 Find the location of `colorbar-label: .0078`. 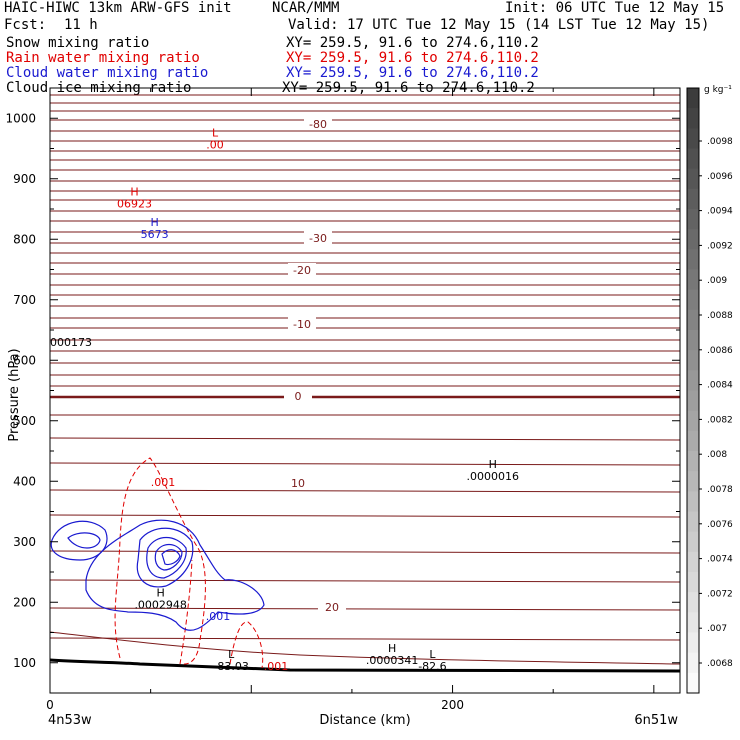

colorbar-label: .0078 is located at coordinates (720, 490).